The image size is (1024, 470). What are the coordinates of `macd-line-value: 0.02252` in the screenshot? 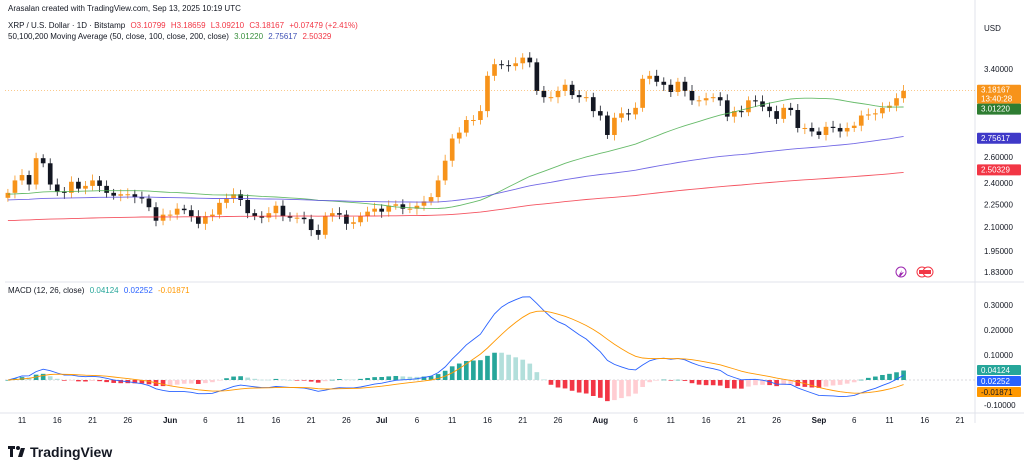 It's located at (138, 290).